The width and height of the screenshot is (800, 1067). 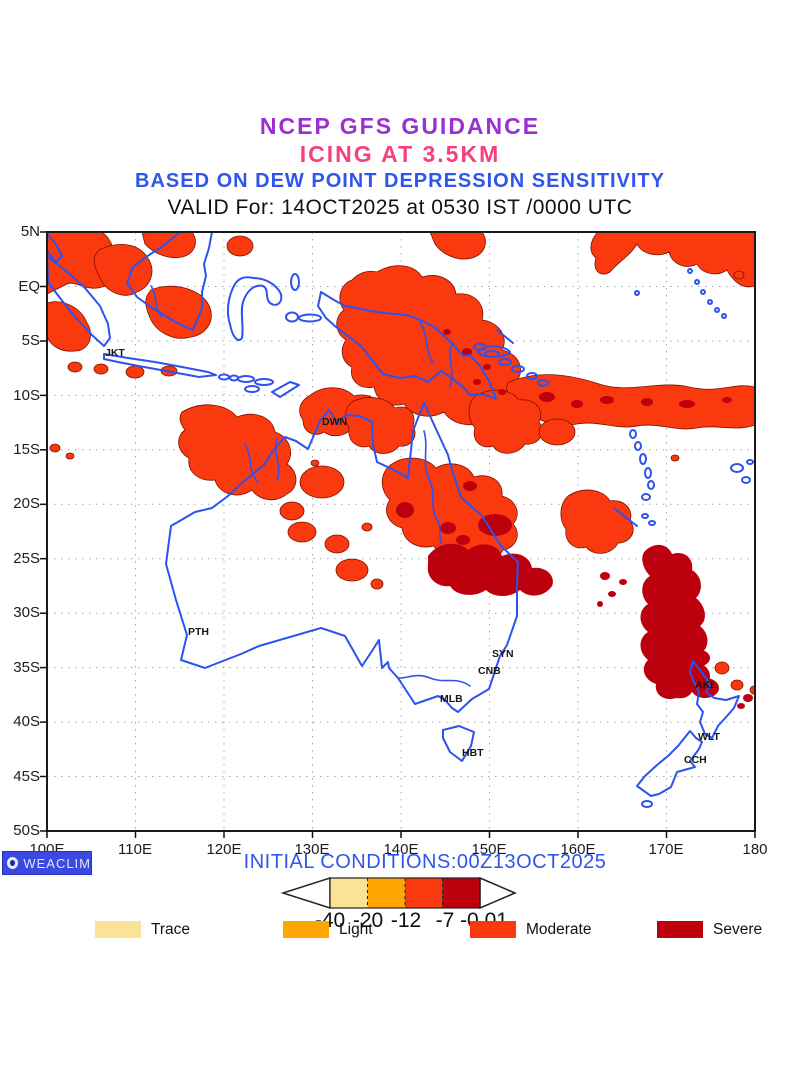 What do you see at coordinates (26, 558) in the screenshot?
I see `lat-tick-label: 25S` at bounding box center [26, 558].